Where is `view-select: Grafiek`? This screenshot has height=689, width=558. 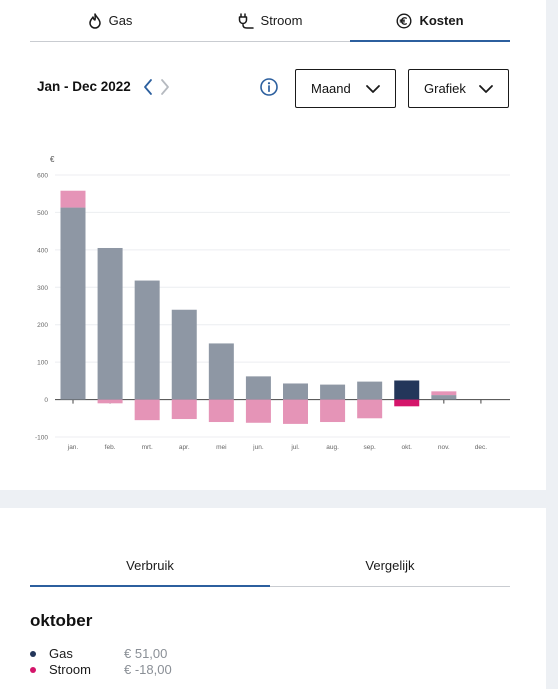 view-select: Grafiek is located at coordinates (458, 88).